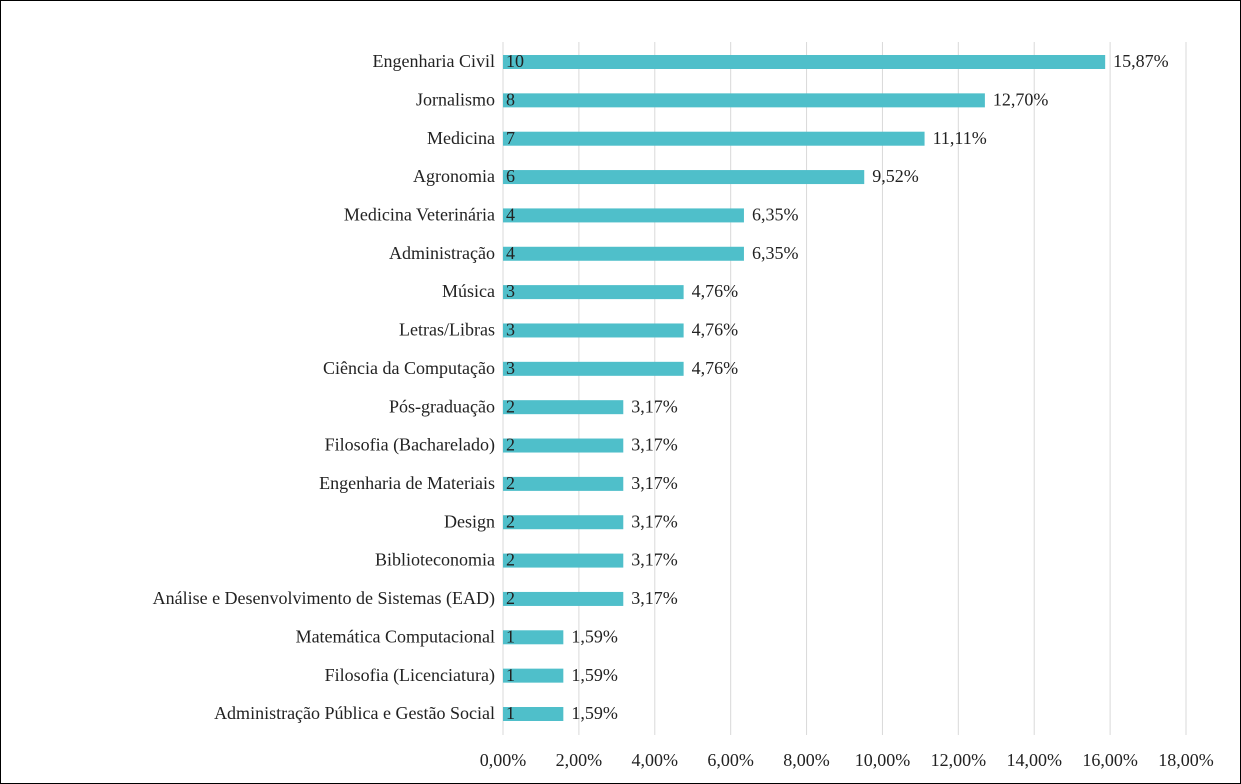 The height and width of the screenshot is (784, 1241). What do you see at coordinates (510, 99) in the screenshot?
I see `count-label: 8` at bounding box center [510, 99].